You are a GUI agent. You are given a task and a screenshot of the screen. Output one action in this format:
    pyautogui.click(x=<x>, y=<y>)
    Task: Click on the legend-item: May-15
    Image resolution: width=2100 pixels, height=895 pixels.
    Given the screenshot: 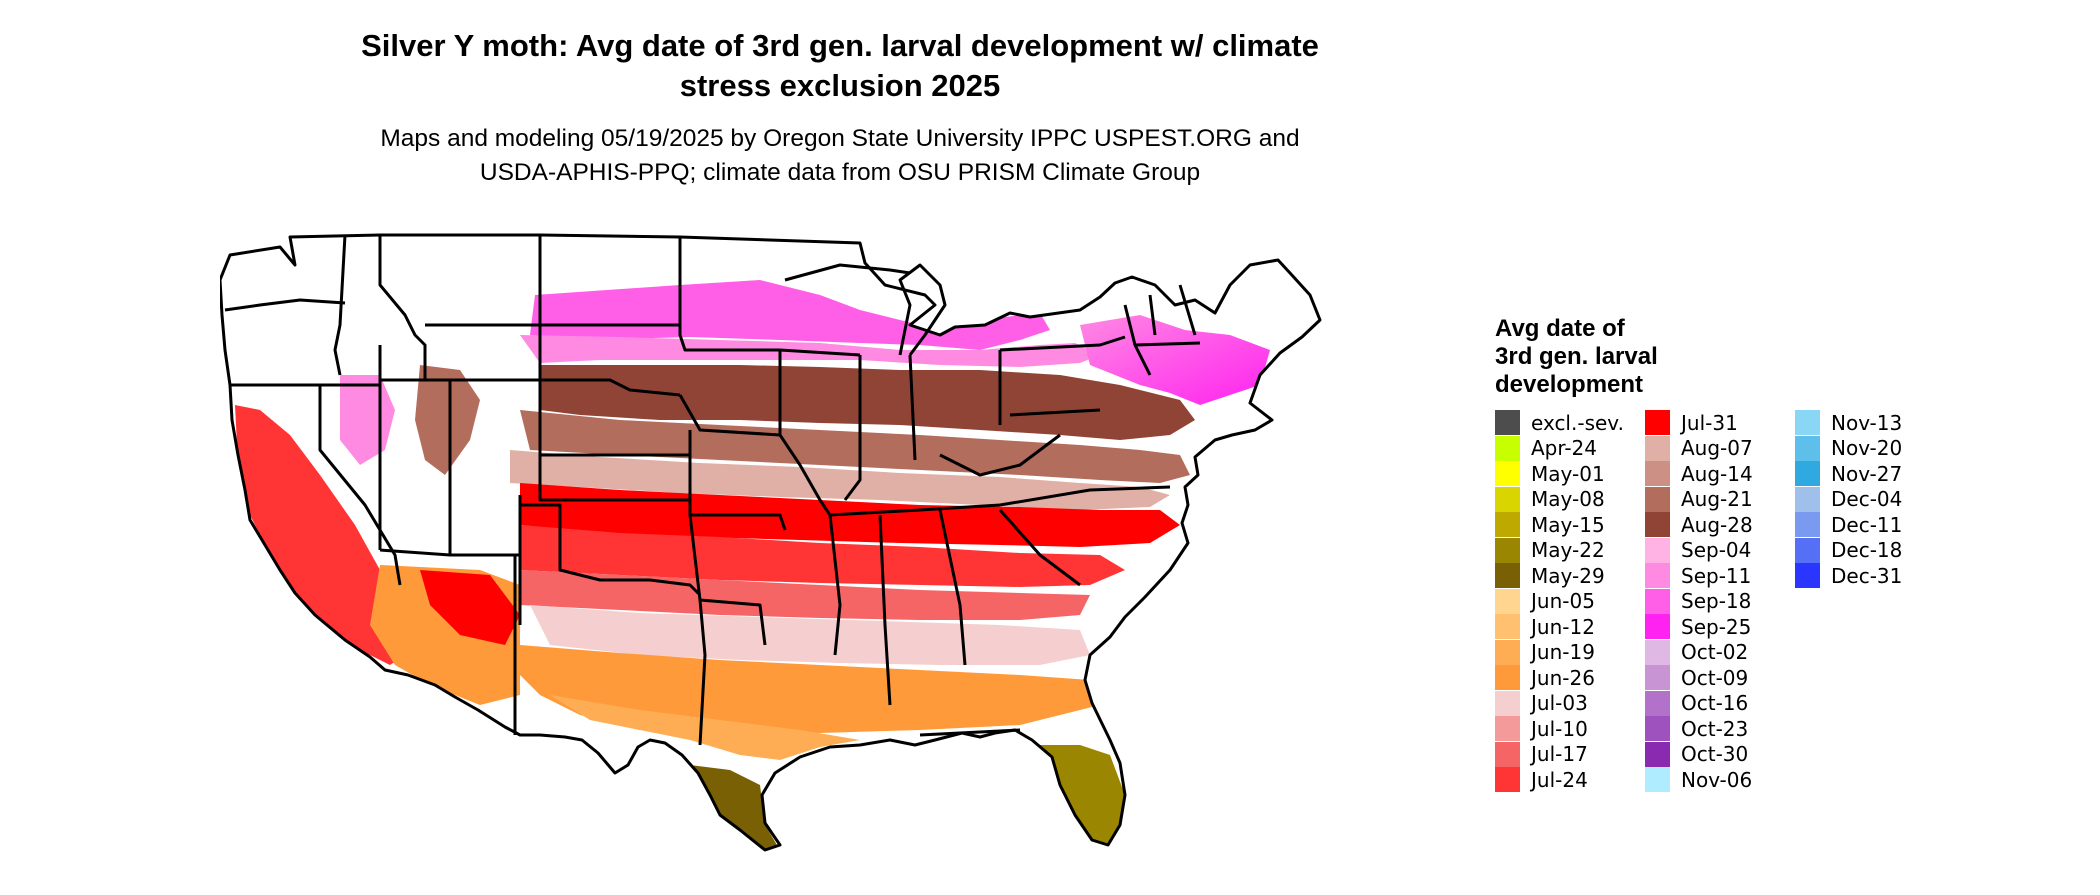 What is the action you would take?
    pyautogui.click(x=1550, y=525)
    